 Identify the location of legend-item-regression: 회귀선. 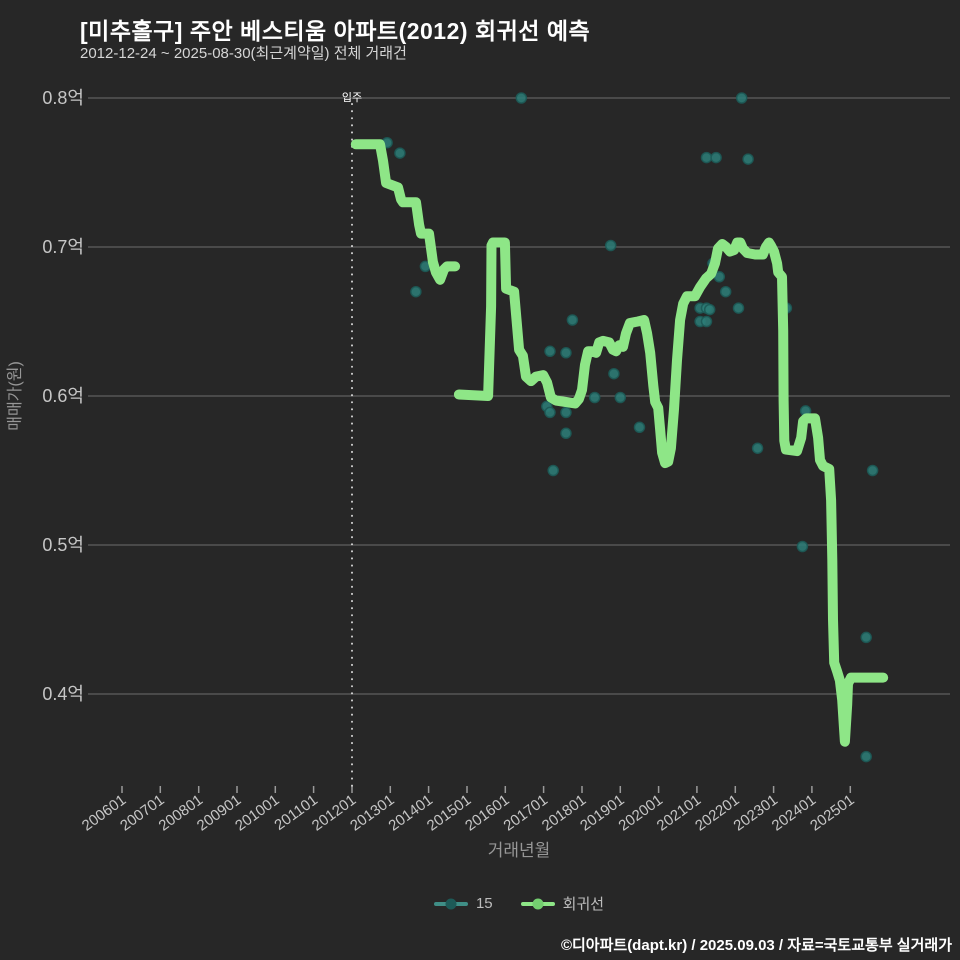
(562, 903).